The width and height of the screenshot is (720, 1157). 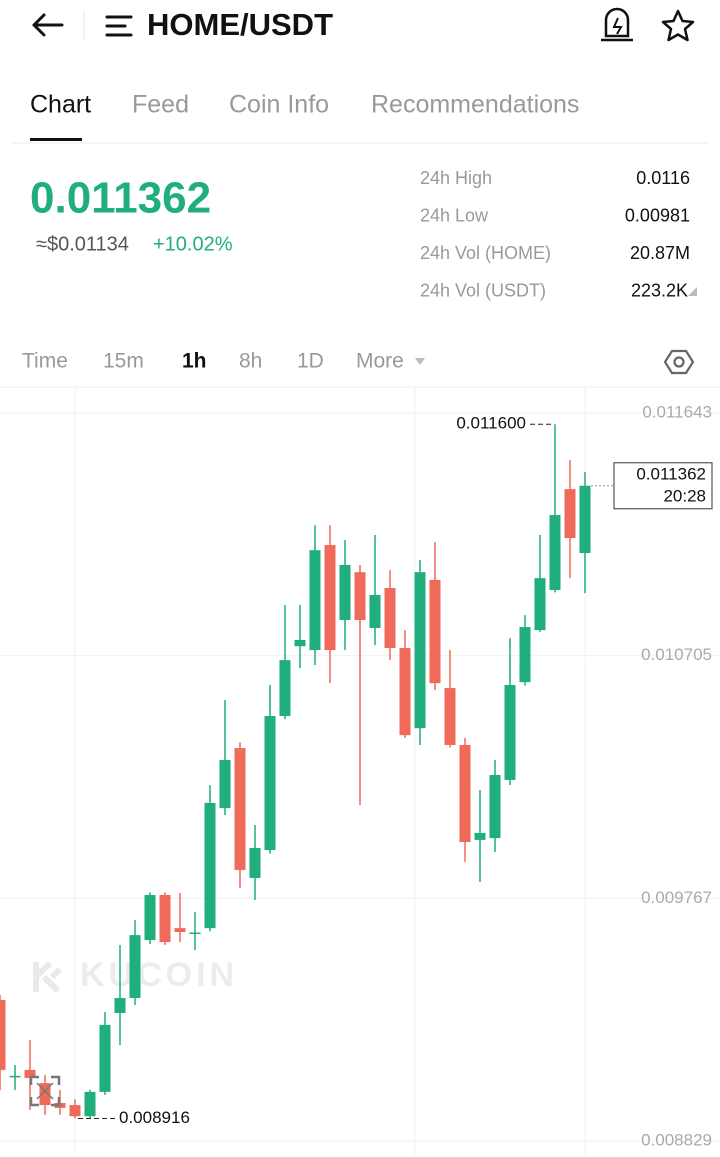 What do you see at coordinates (48, 977) in the screenshot?
I see `watermark-logo` at bounding box center [48, 977].